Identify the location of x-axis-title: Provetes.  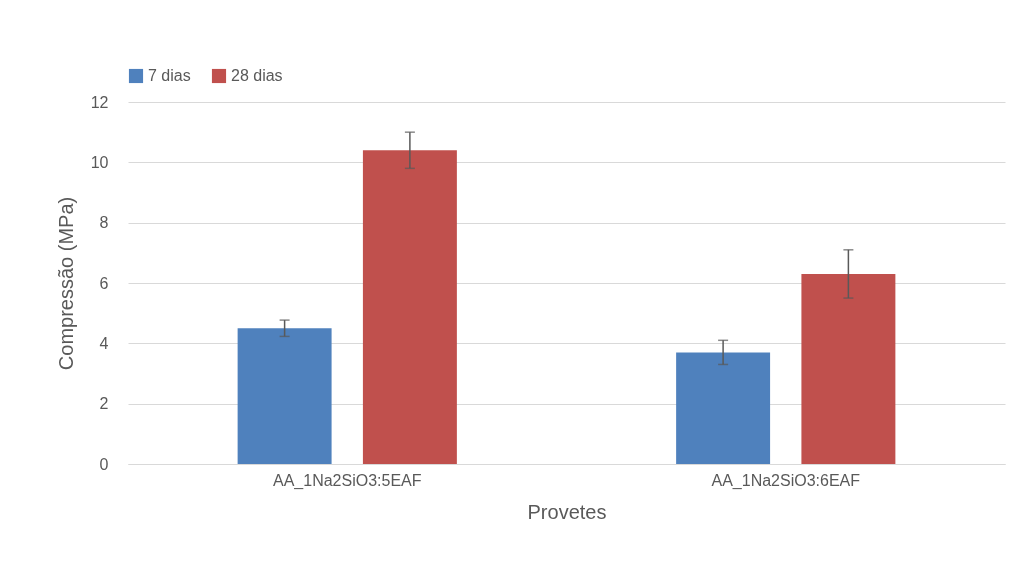
(567, 511).